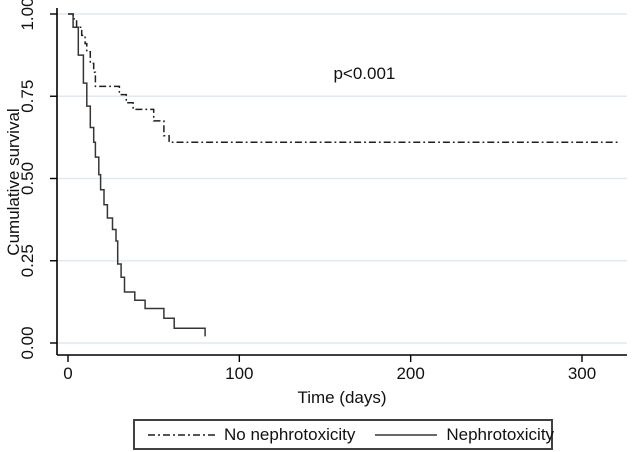 Image resolution: width=632 pixels, height=452 pixels. What do you see at coordinates (341, 397) in the screenshot?
I see `x-axis-title: Time (days)` at bounding box center [341, 397].